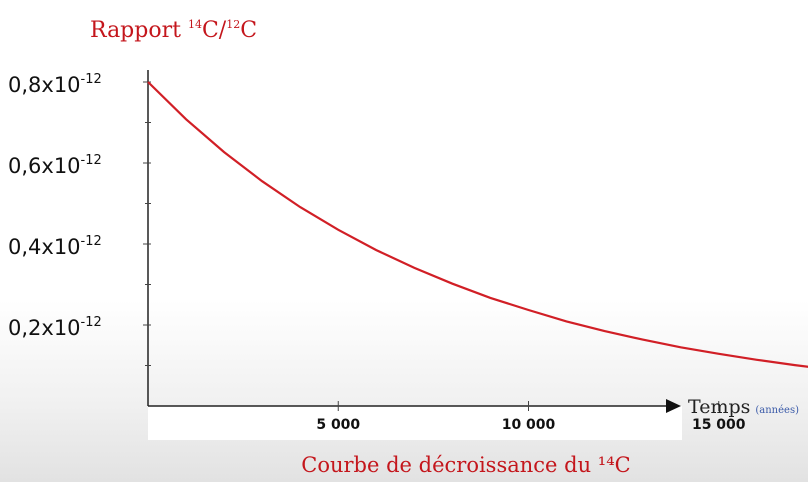 This screenshot has height=482, width=808. I want to click on x-tick-label: 10 000, so click(529, 425).